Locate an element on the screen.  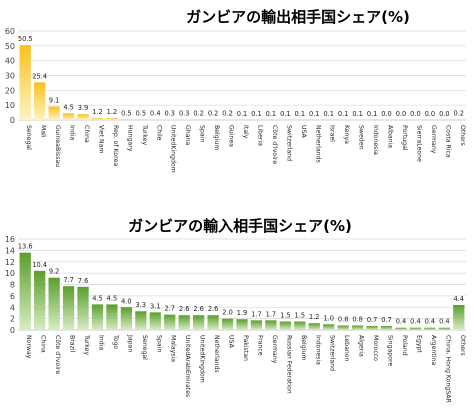
import-y-tick-label: 14 is located at coordinates (10, 250).